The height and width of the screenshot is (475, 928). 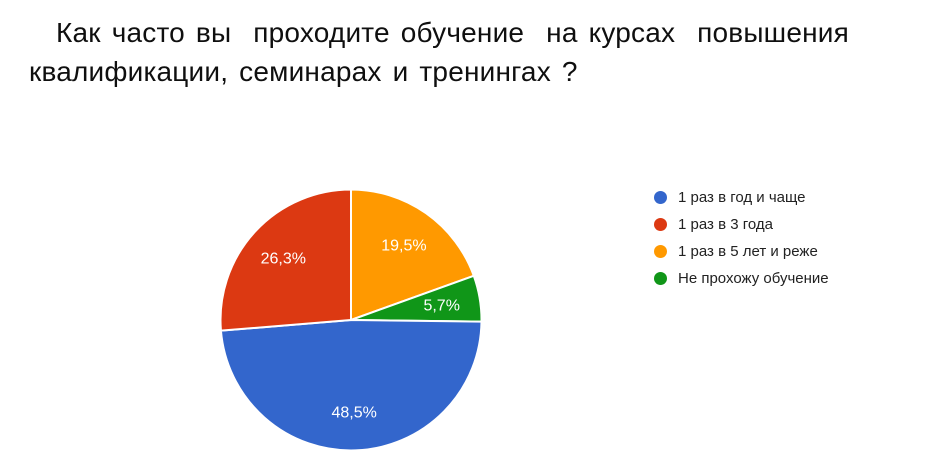 I want to click on pie-slice-label: 26,3%, so click(x=283, y=258).